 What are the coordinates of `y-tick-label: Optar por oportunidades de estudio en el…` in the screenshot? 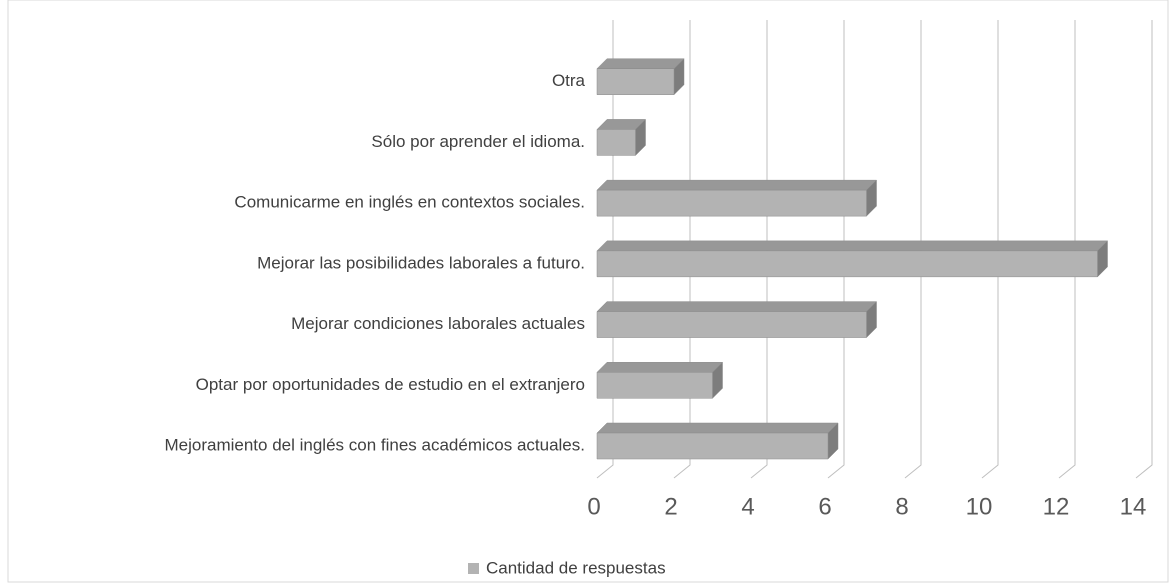 It's located at (390, 384).